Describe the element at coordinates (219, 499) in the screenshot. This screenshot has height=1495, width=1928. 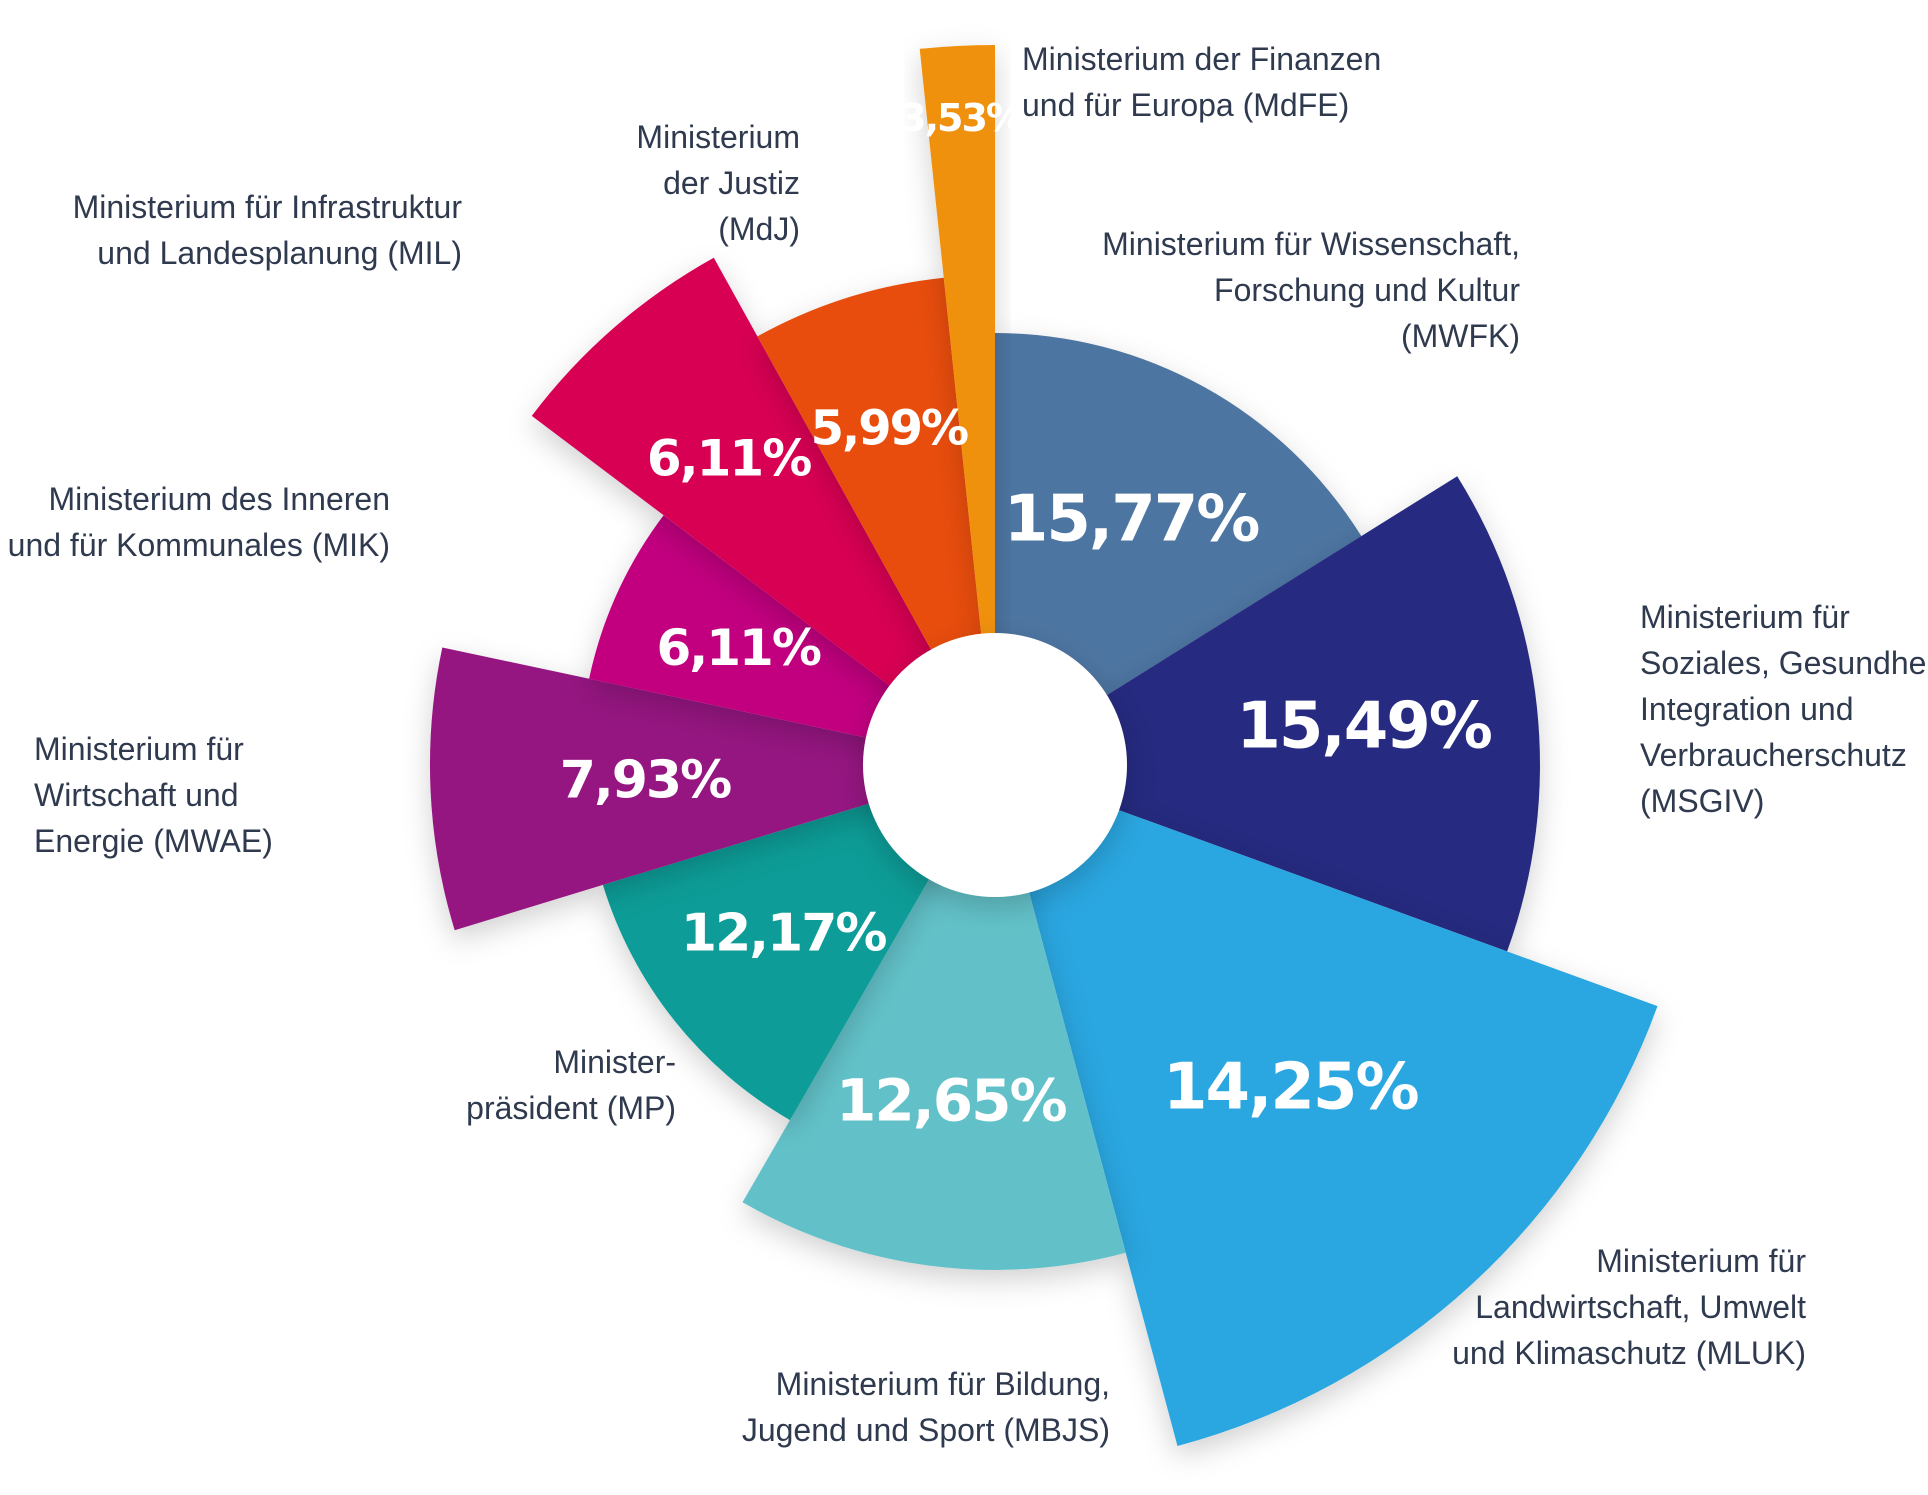
I see `slice-category-label-line: Ministerium des Inneren` at that location.